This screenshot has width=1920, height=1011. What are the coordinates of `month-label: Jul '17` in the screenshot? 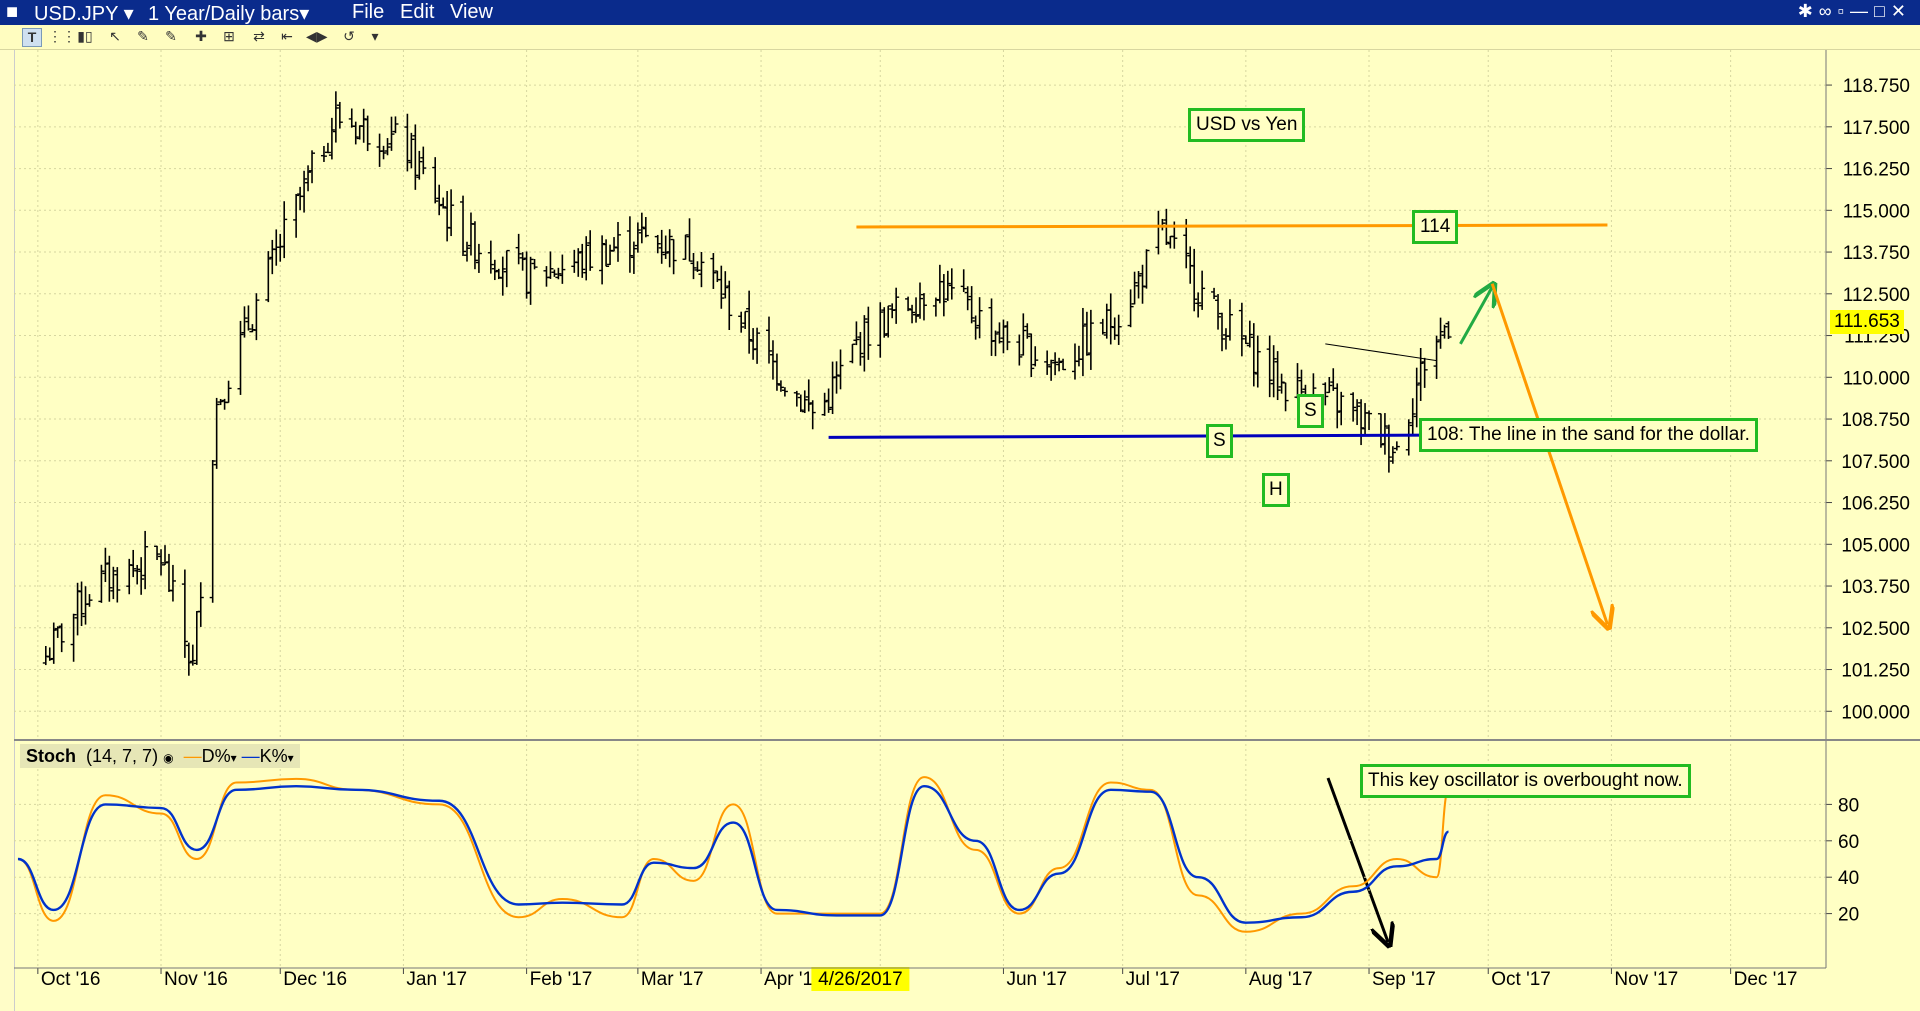 It's located at (1153, 979).